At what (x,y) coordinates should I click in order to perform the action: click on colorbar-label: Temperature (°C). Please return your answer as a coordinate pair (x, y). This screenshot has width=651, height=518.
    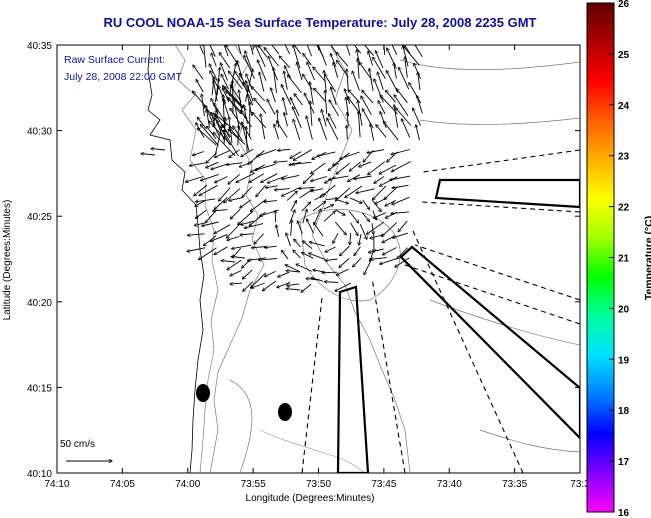
    Looking at the image, I should click on (647, 258).